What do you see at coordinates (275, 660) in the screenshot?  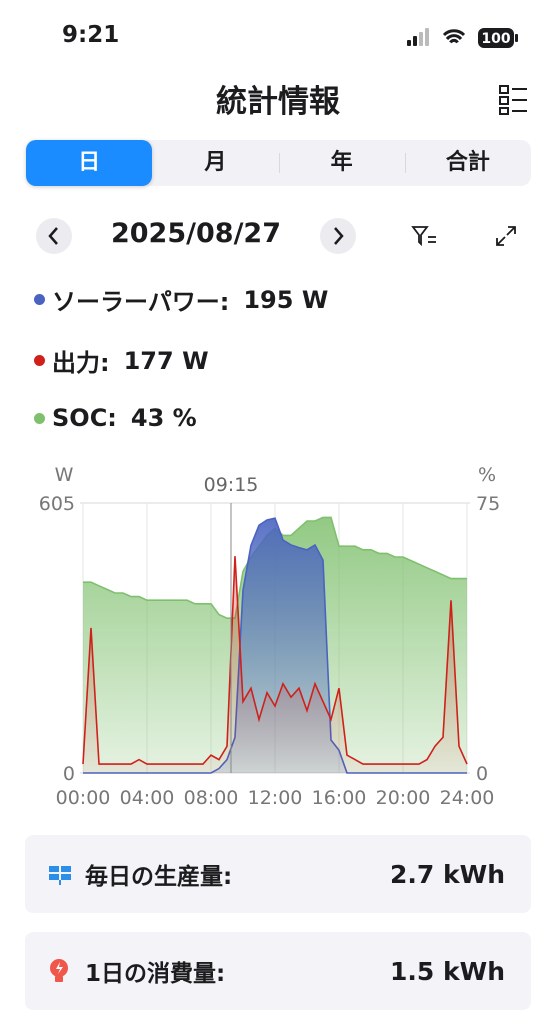 I see `series-line` at bounding box center [275, 660].